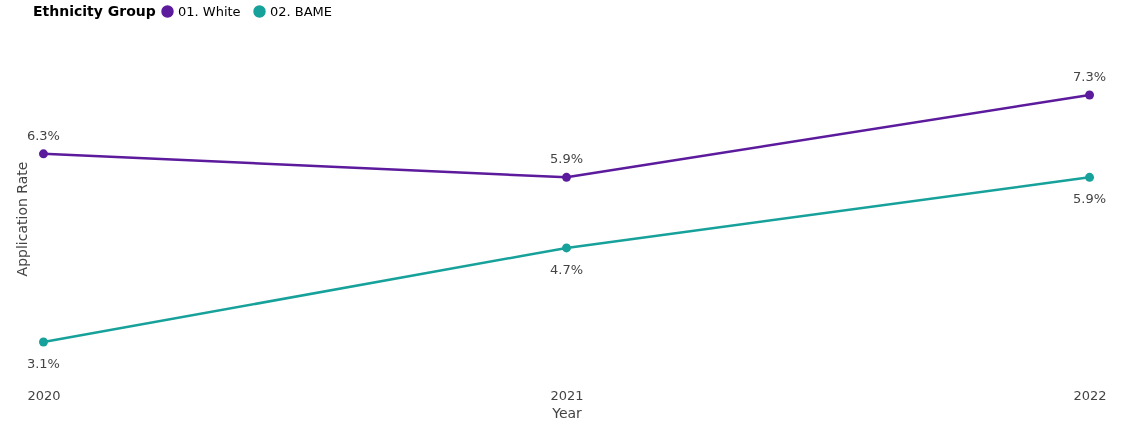 Image resolution: width=1136 pixels, height=425 pixels. What do you see at coordinates (44, 395) in the screenshot?
I see `x-tick-label: 2020` at bounding box center [44, 395].